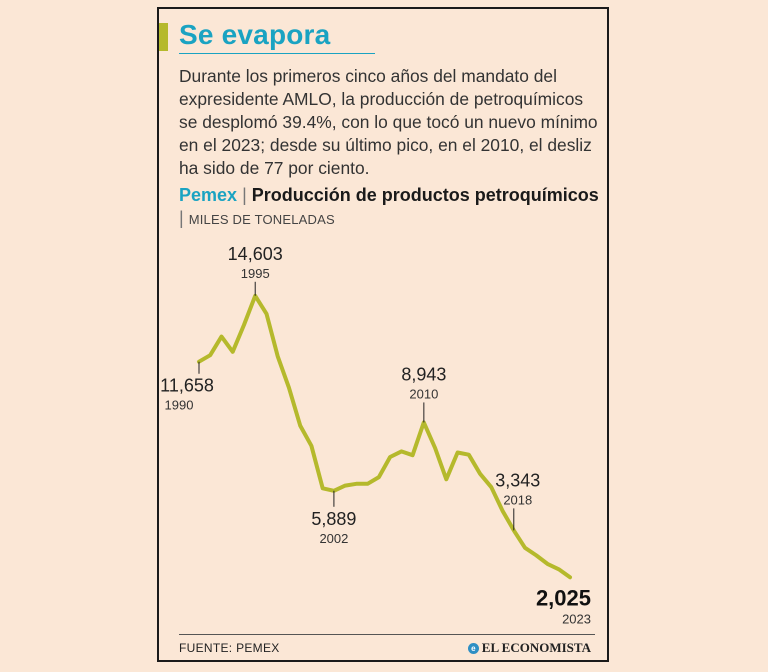 The image size is (768, 672). What do you see at coordinates (473, 648) in the screenshot?
I see `brand-e-icon: e` at bounding box center [473, 648].